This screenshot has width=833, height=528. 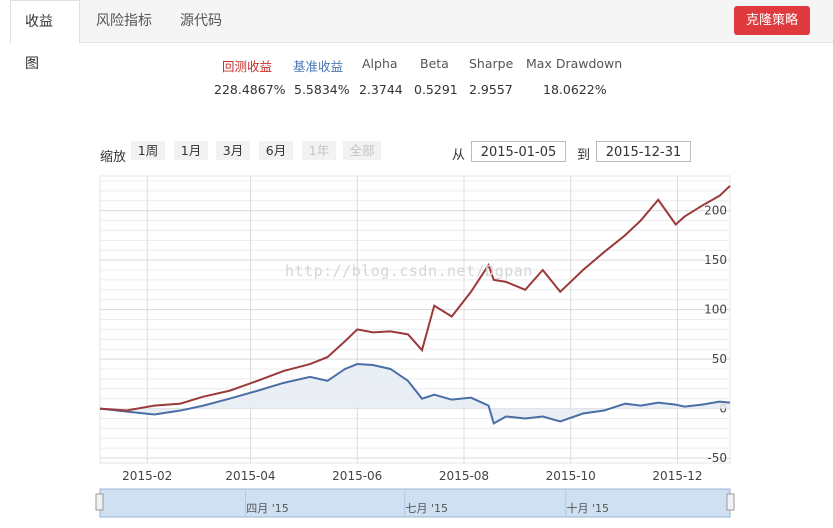 I want to click on benchmark-area, so click(x=415, y=394).